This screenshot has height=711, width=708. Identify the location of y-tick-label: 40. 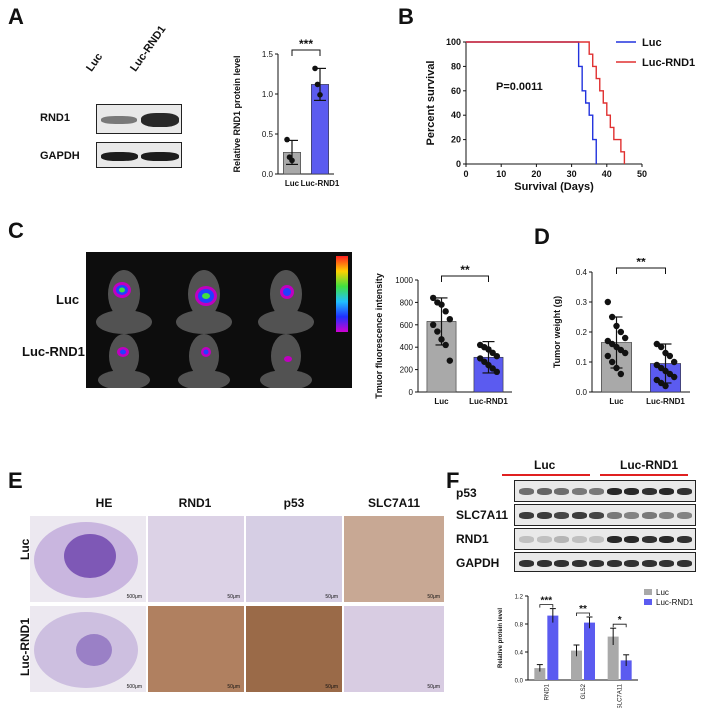
(456, 115).